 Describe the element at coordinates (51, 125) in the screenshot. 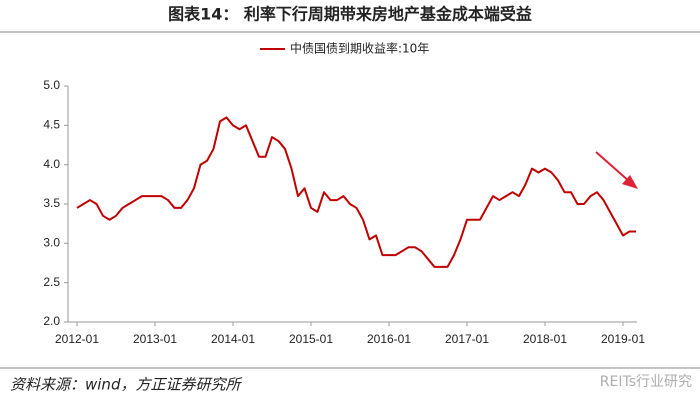

I see `y-tick-label: 4.5` at that location.